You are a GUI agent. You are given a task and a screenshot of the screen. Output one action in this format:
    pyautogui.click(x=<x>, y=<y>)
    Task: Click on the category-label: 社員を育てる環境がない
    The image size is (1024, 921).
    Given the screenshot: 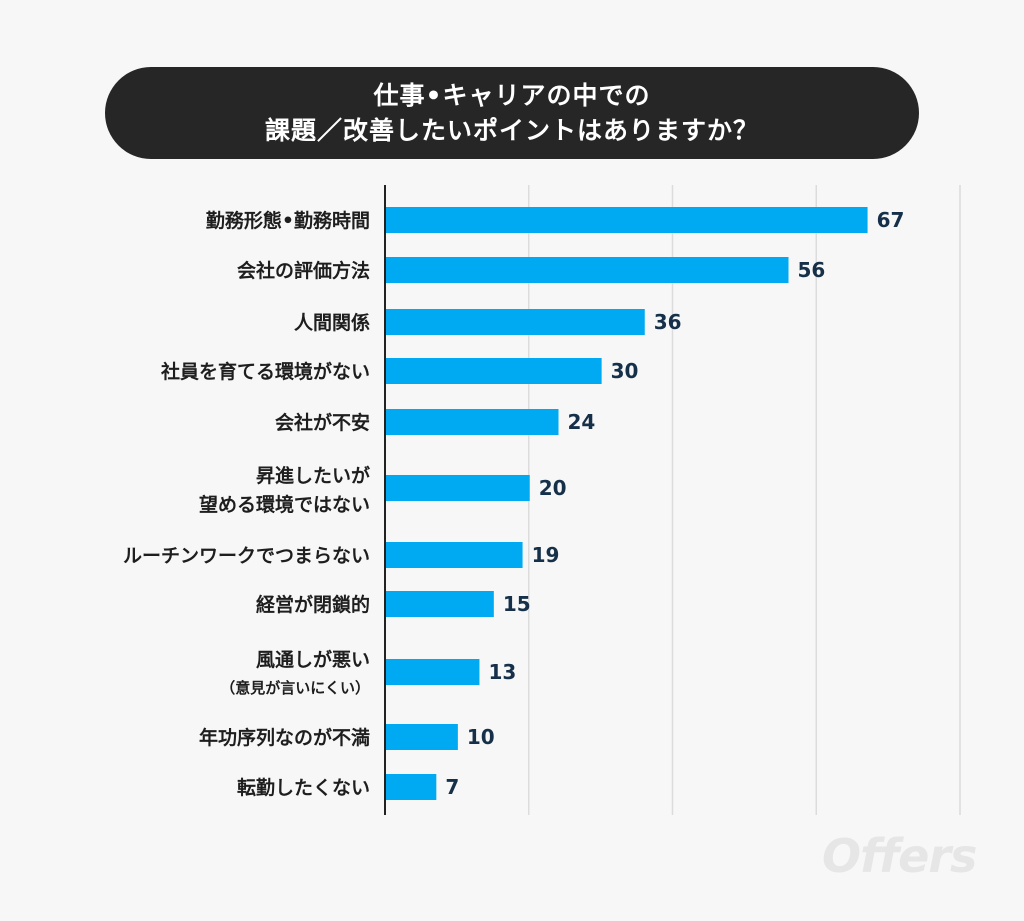 What is the action you would take?
    pyautogui.click(x=265, y=371)
    